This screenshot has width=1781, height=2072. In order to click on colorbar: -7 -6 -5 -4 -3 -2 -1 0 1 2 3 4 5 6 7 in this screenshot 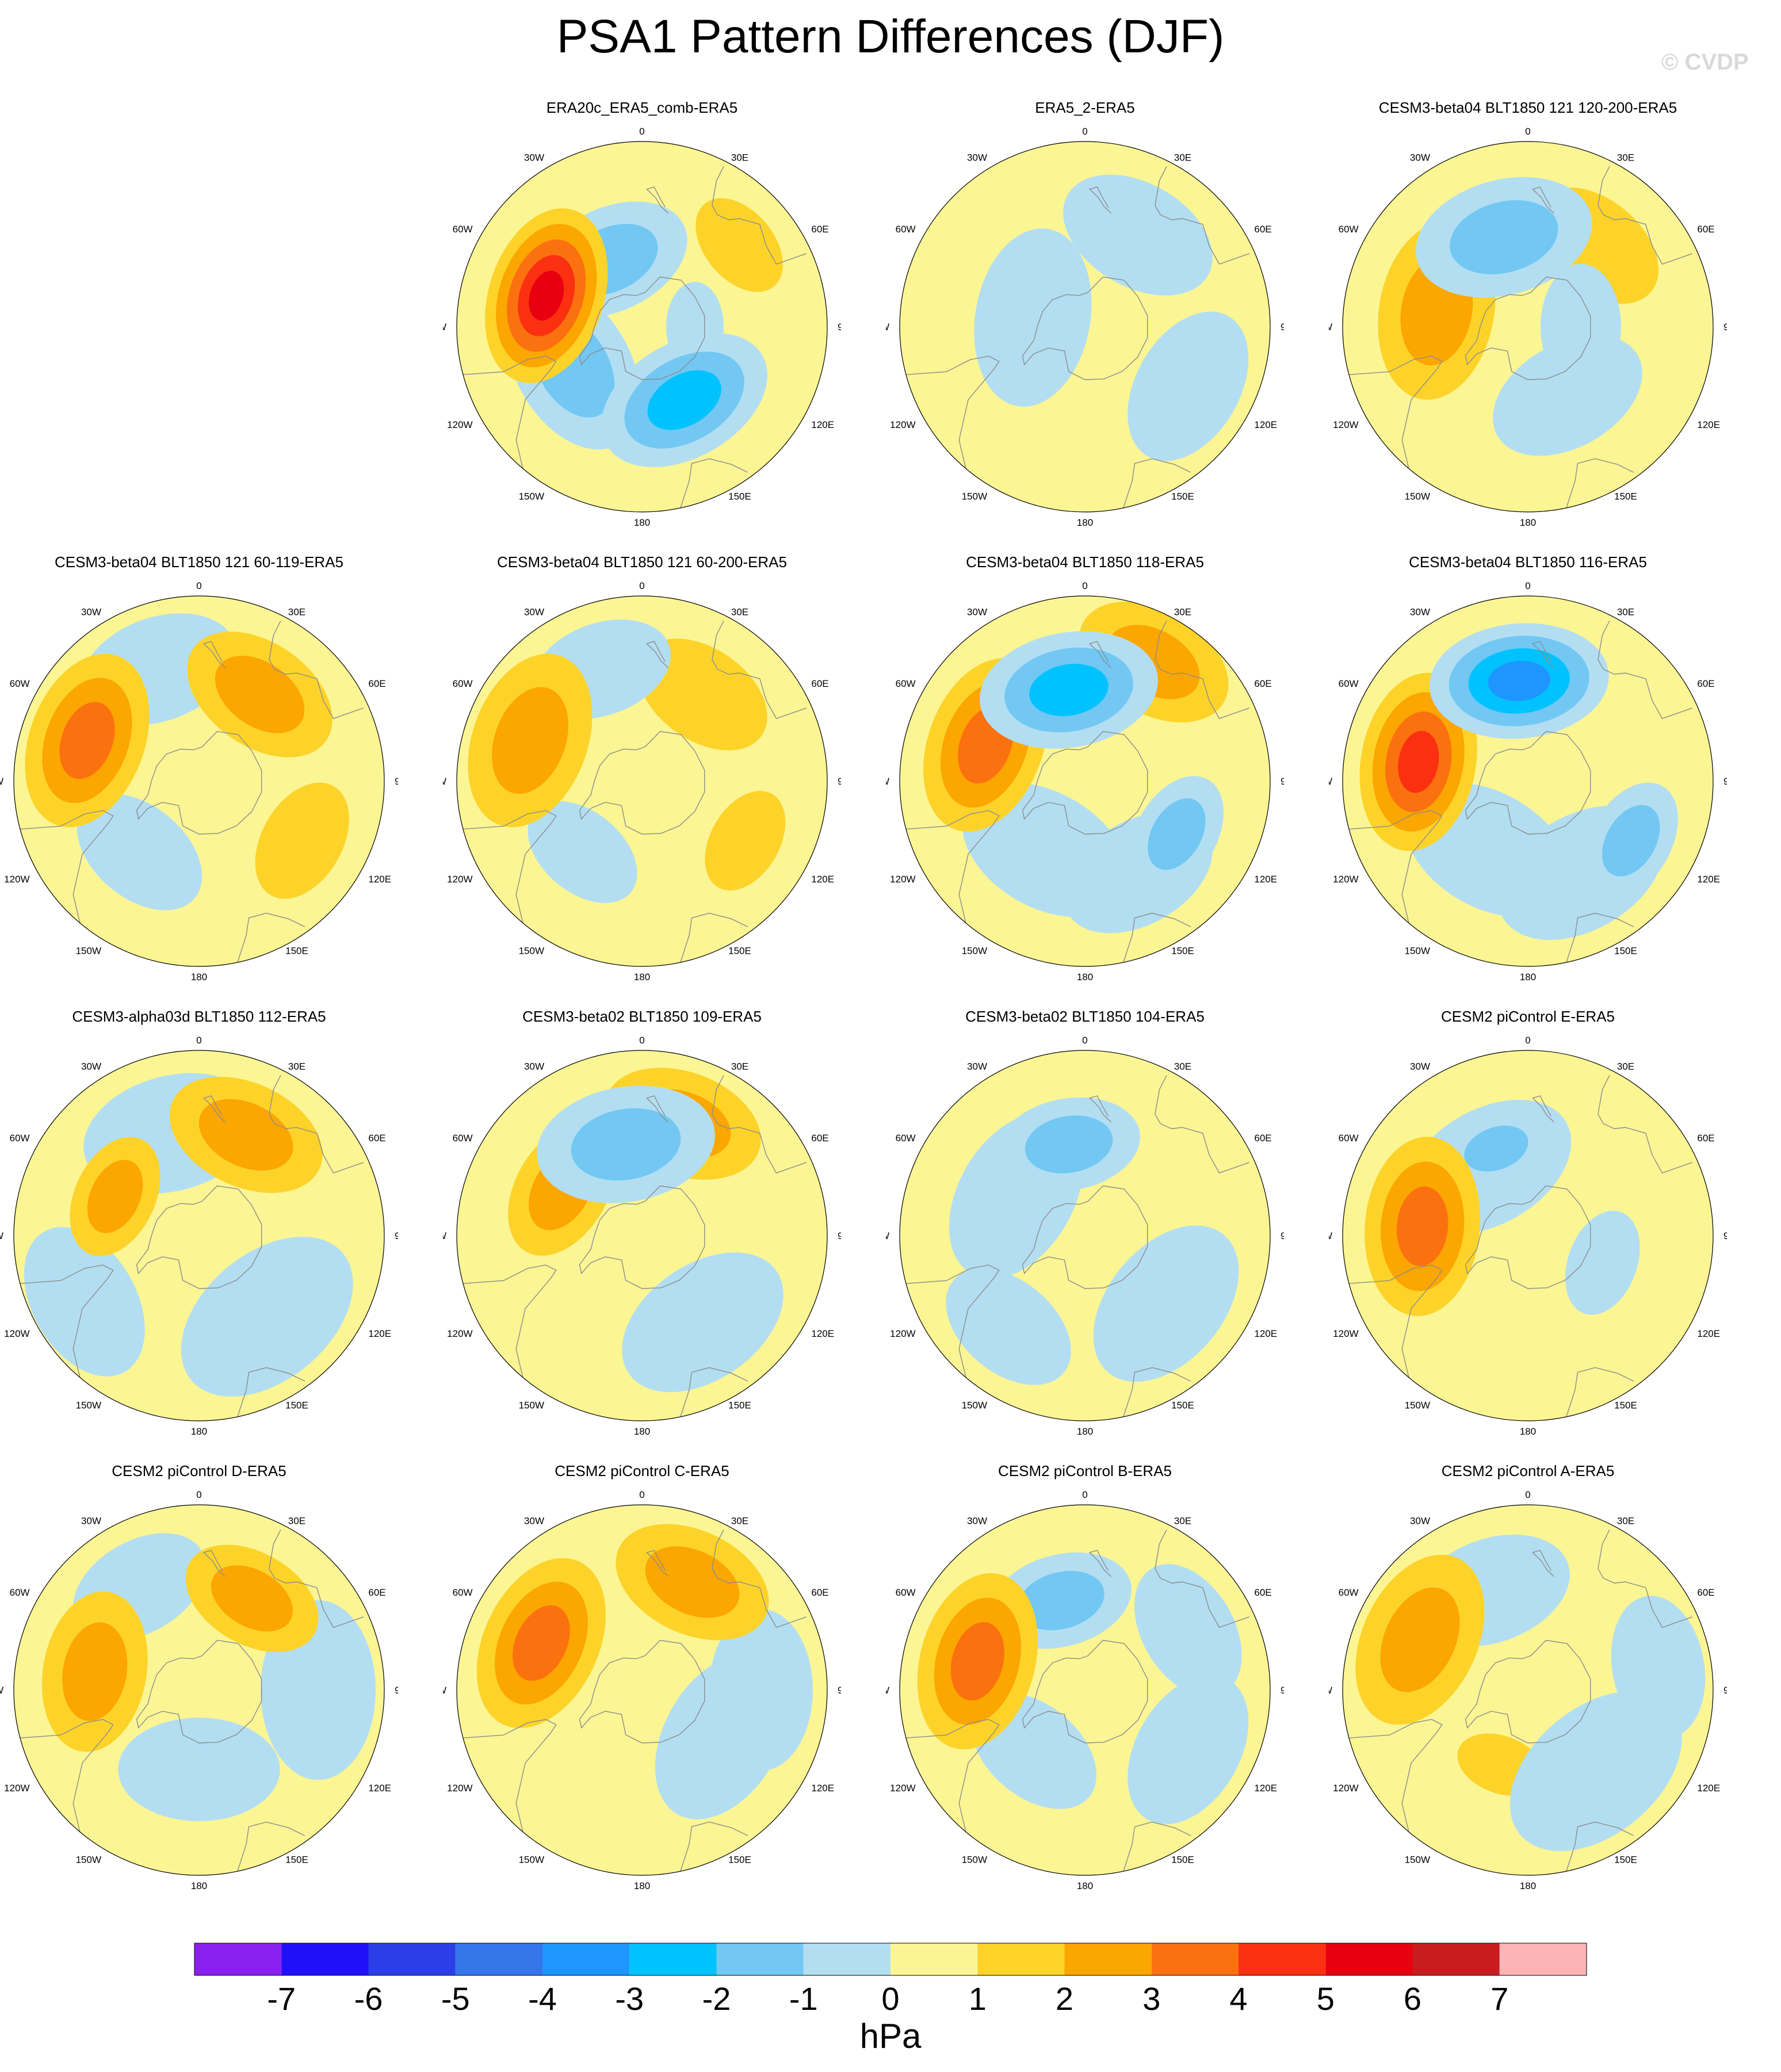, I will do `click(890, 1978)`.